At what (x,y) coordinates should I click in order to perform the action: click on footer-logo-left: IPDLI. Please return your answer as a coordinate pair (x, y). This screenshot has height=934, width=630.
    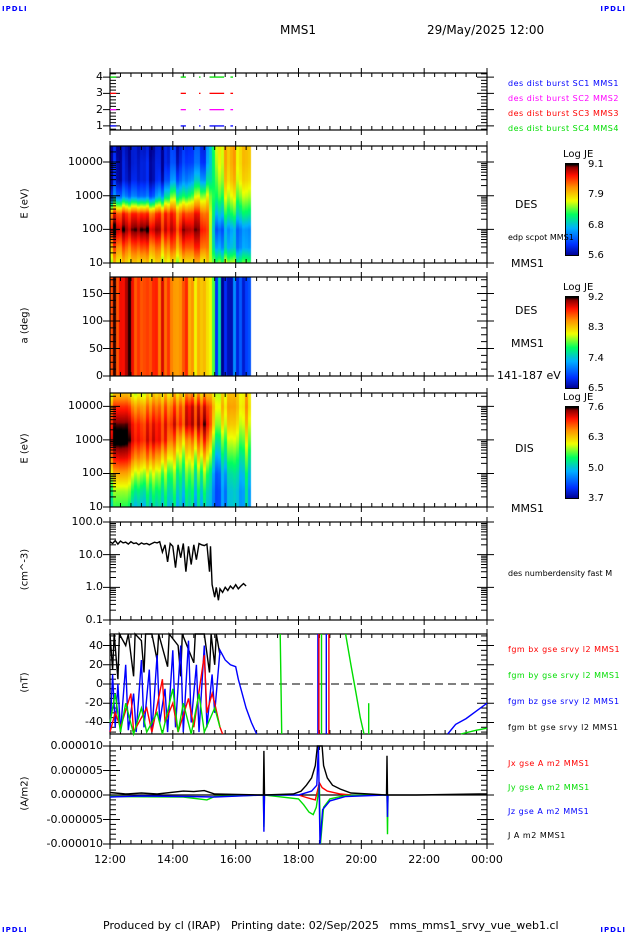
    Looking at the image, I should click on (15, 930).